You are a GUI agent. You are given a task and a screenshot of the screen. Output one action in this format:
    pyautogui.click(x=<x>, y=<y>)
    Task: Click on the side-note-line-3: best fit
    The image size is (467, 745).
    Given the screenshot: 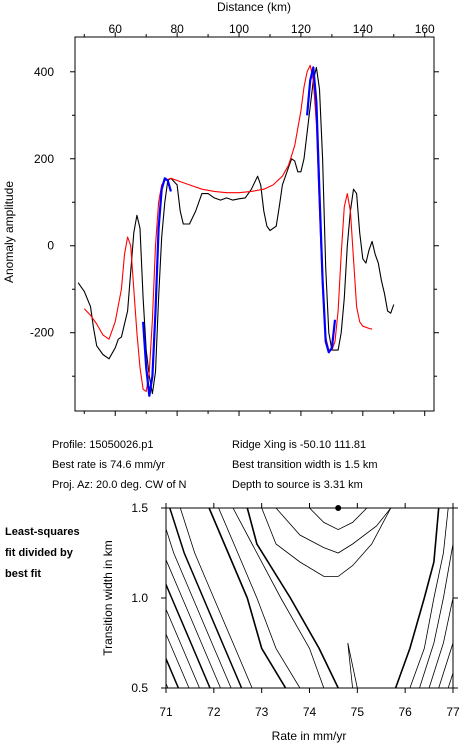 What is the action you would take?
    pyautogui.click(x=23, y=574)
    